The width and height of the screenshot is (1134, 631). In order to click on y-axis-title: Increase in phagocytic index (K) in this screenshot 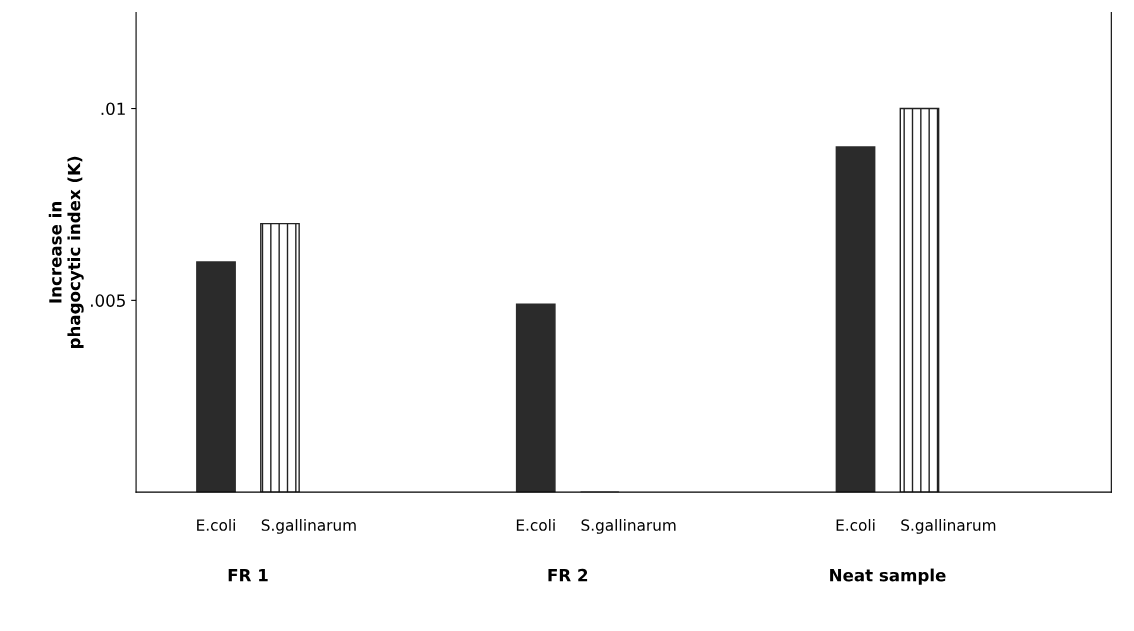, I will do `click(66, 252)`.